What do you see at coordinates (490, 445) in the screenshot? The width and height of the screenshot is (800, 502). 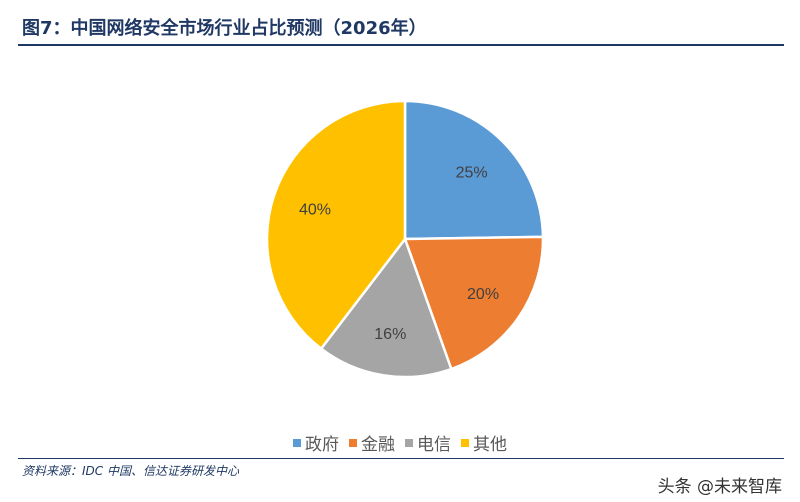 I see `legend-label-3: 其他` at bounding box center [490, 445].